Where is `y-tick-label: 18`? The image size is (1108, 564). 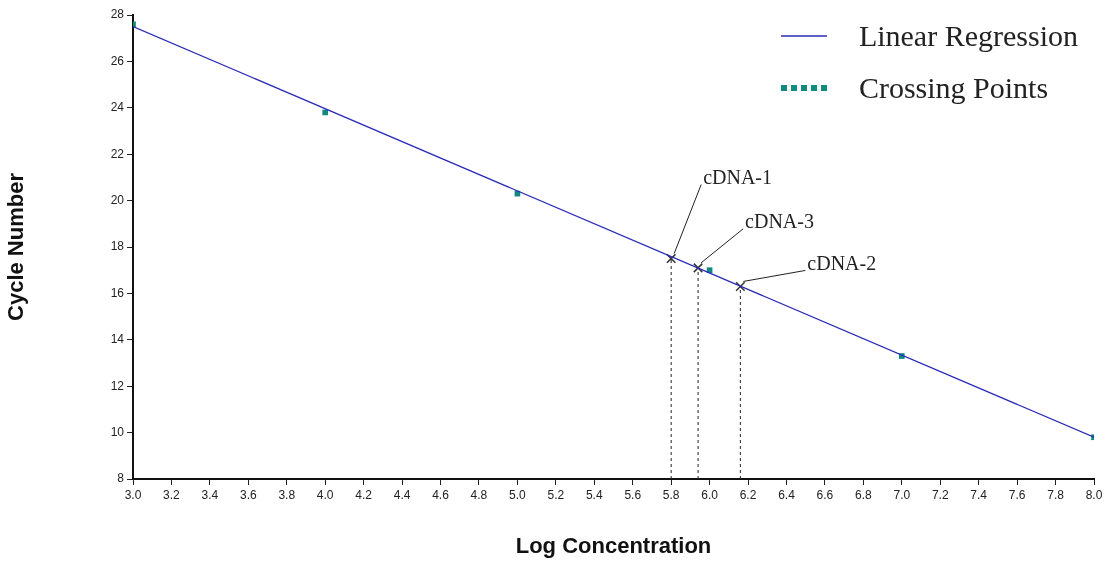 y-tick-label: 18 is located at coordinates (117, 246).